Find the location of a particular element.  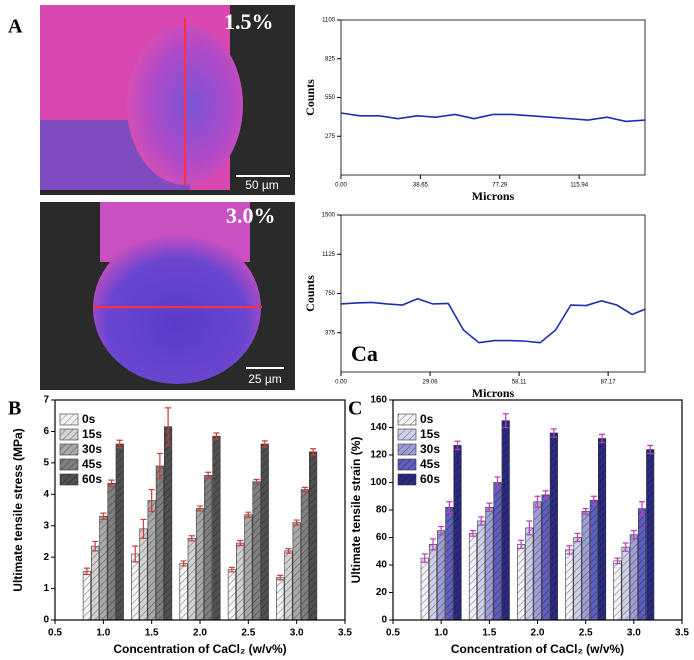

legend-label: 15s is located at coordinates (430, 434).